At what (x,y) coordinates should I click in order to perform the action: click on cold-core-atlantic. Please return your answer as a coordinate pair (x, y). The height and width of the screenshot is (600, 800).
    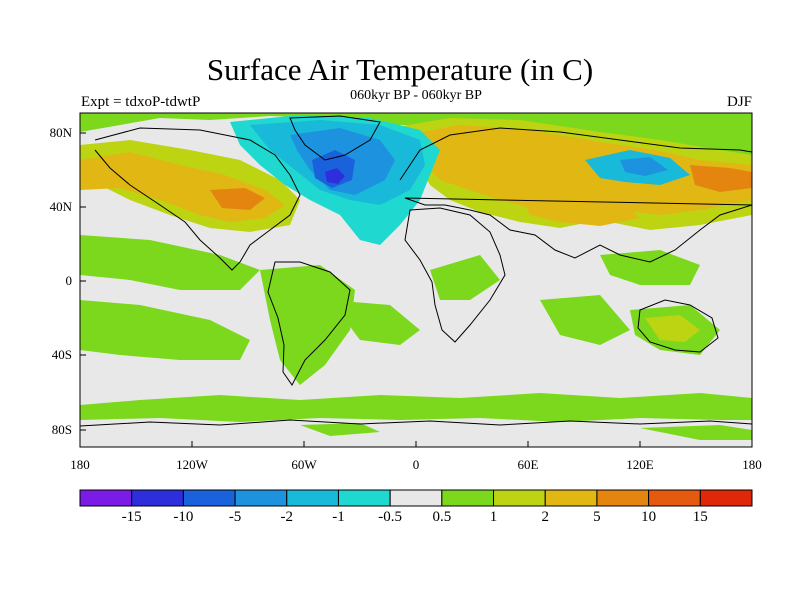
    Looking at the image, I should click on (333, 169).